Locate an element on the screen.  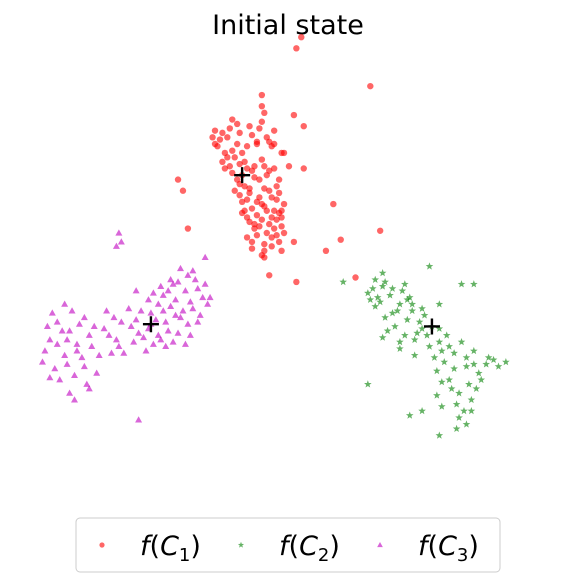
legend-label-1: f(C1) is located at coordinates (170, 548).